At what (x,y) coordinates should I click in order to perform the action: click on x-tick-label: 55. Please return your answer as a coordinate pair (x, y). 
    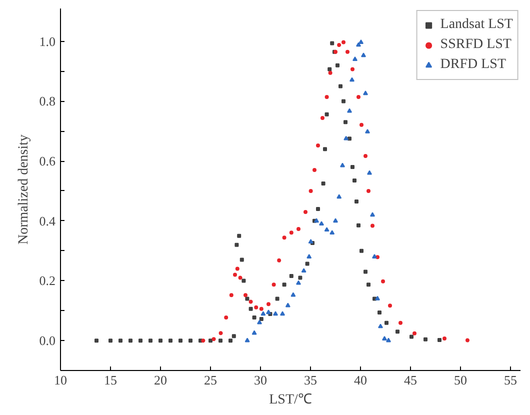
    Looking at the image, I should click on (510, 380).